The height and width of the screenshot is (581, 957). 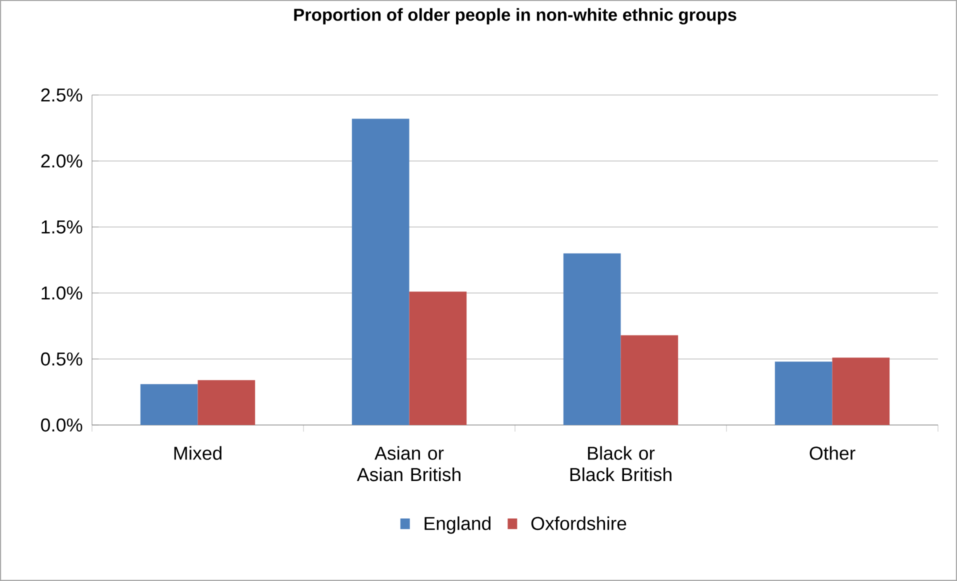 I want to click on y-tick-label: 2.5%, so click(x=61, y=95).